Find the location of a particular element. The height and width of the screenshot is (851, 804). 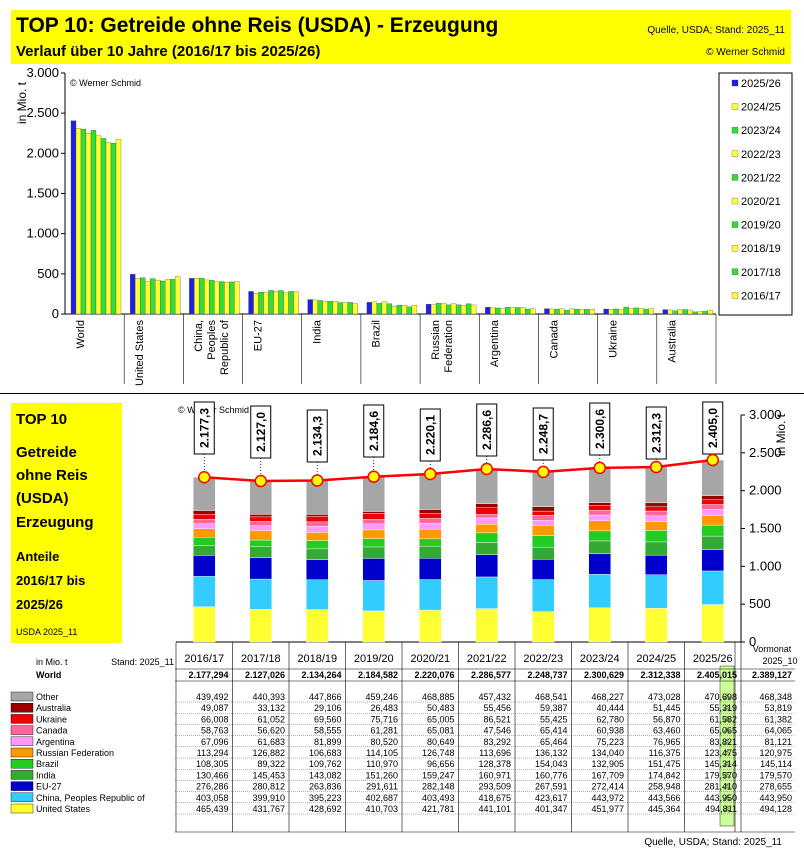

table-cell: 2.134,264 is located at coordinates (321, 675).